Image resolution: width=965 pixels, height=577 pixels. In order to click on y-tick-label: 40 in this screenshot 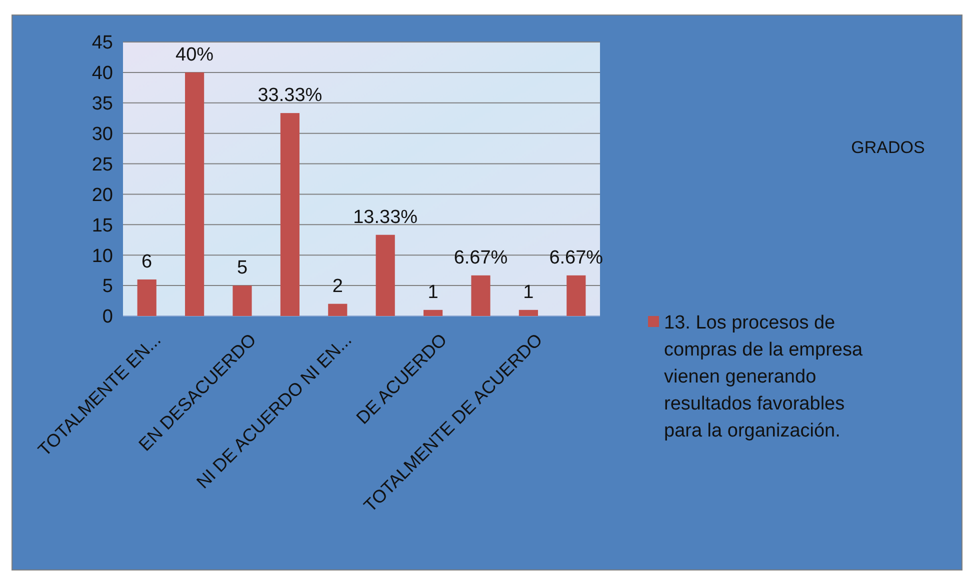, I will do `click(102, 73)`.